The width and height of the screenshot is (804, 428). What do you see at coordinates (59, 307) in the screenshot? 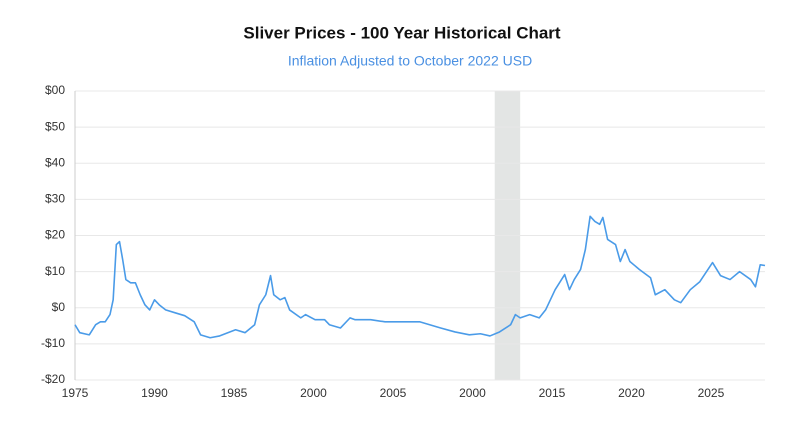
I see `y-tick-label: $0` at bounding box center [59, 307].